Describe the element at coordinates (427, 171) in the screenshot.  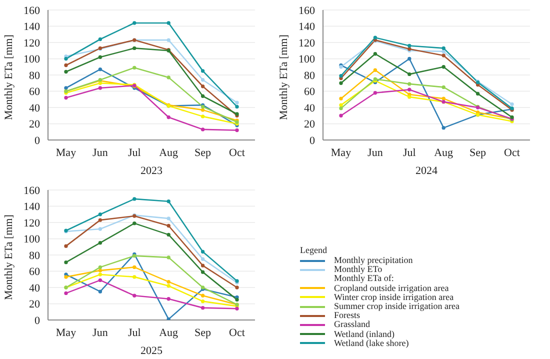
I see `x-axis-title: 2024` at that location.